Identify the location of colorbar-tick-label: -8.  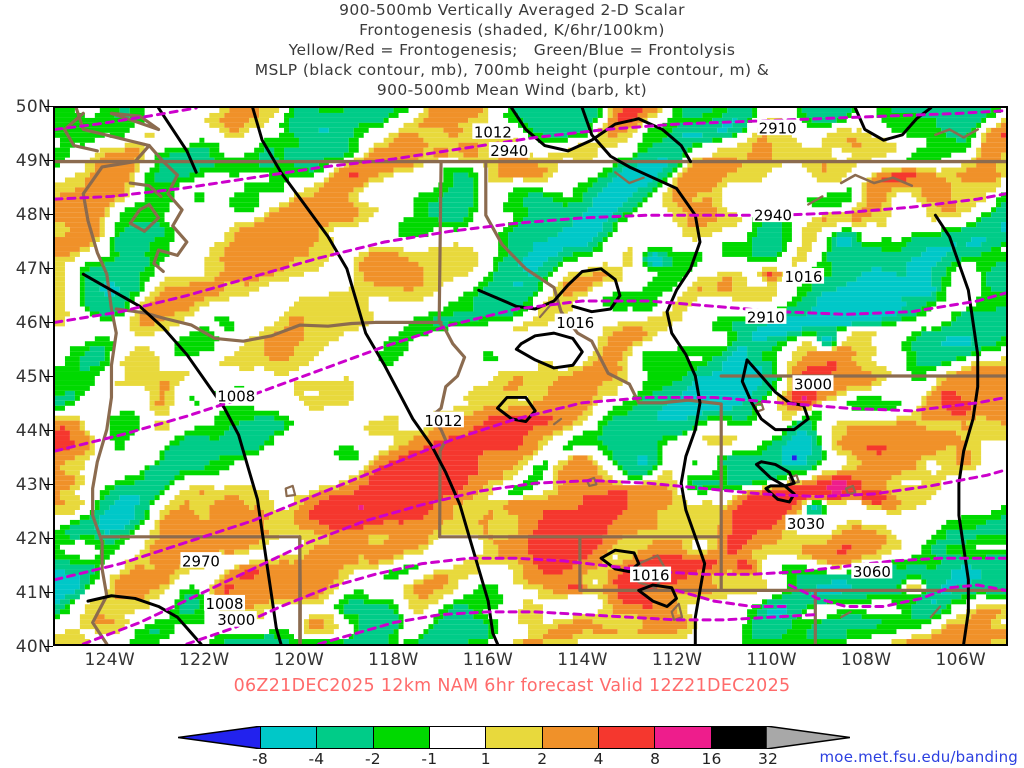
(260, 759).